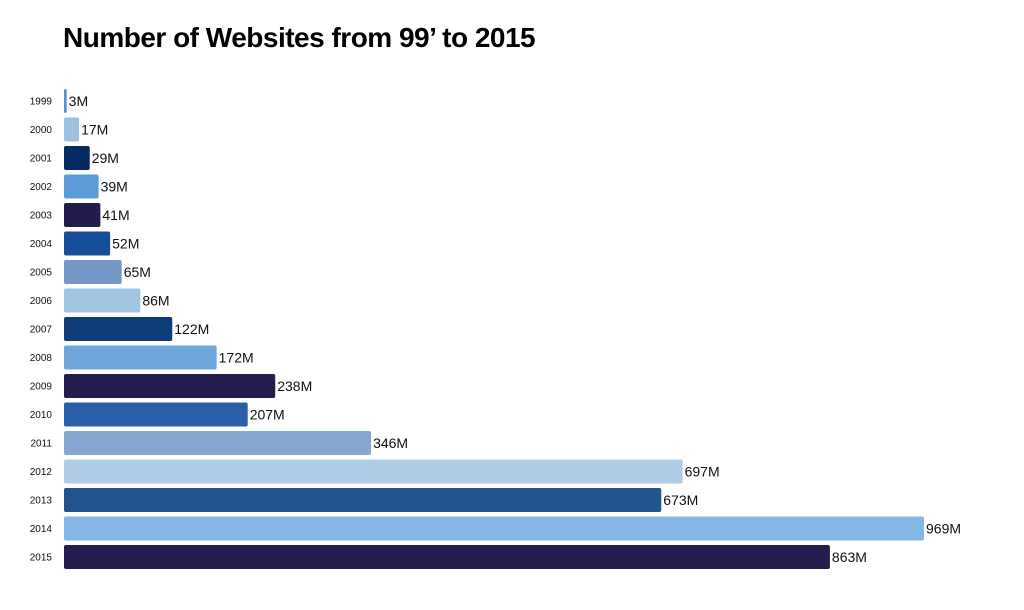 The height and width of the screenshot is (610, 1024). Describe the element at coordinates (77, 158) in the screenshot. I see `bar-2001` at that location.